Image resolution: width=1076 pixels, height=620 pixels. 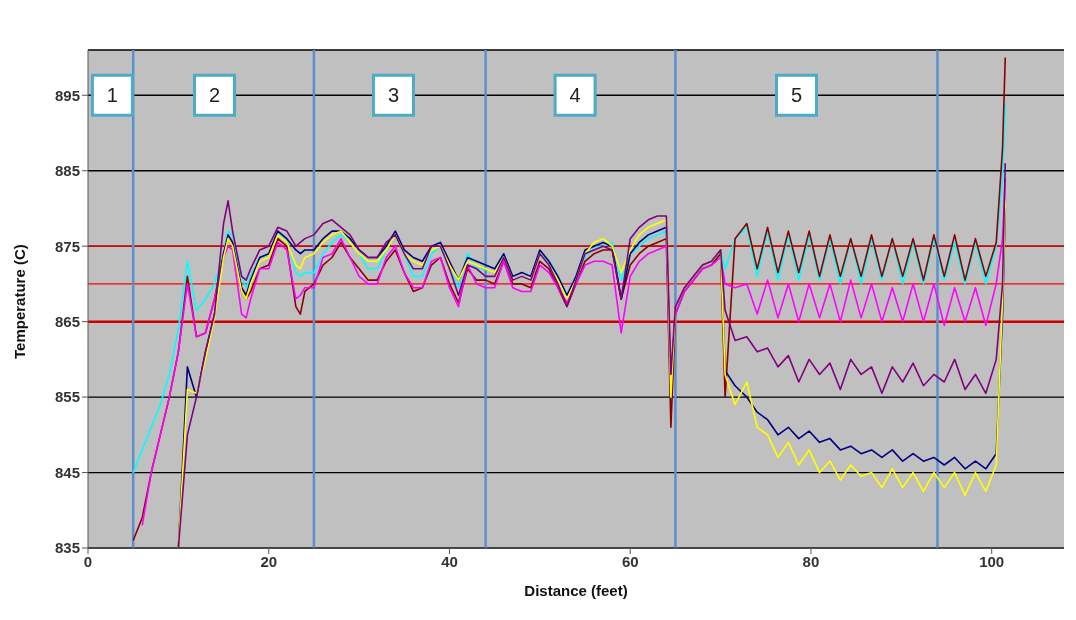 What do you see at coordinates (576, 590) in the screenshot?
I see `x-axis-title: Distance (feet)` at bounding box center [576, 590].